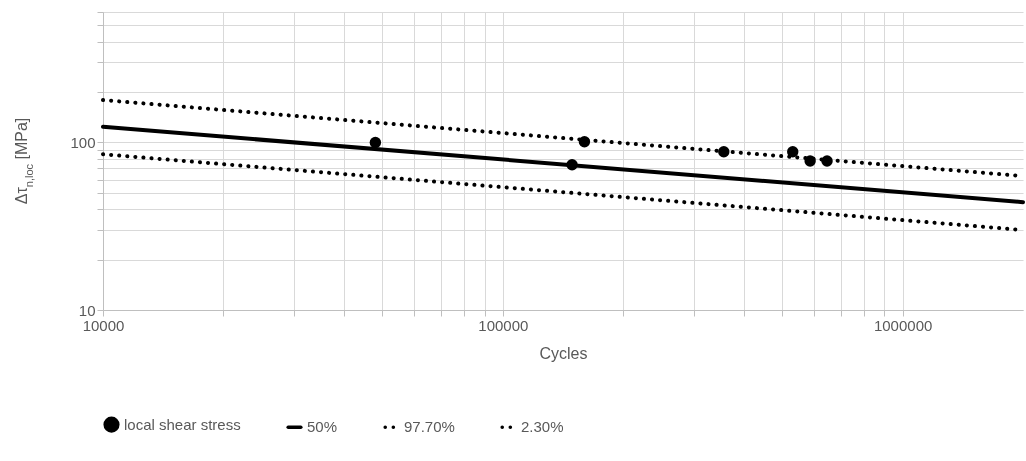  What do you see at coordinates (322, 427) in the screenshot?
I see `legend-label: 50%` at bounding box center [322, 427].